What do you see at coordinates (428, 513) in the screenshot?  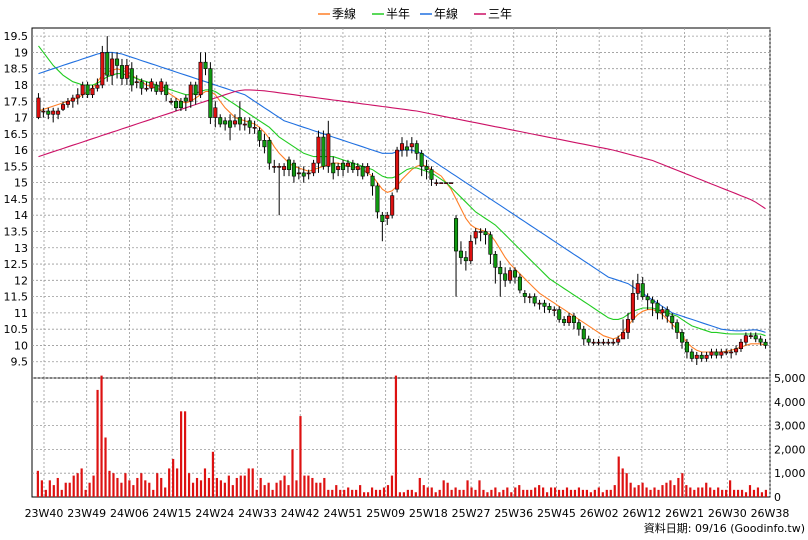 I see `x-tick-label: 25W18` at bounding box center [428, 513].